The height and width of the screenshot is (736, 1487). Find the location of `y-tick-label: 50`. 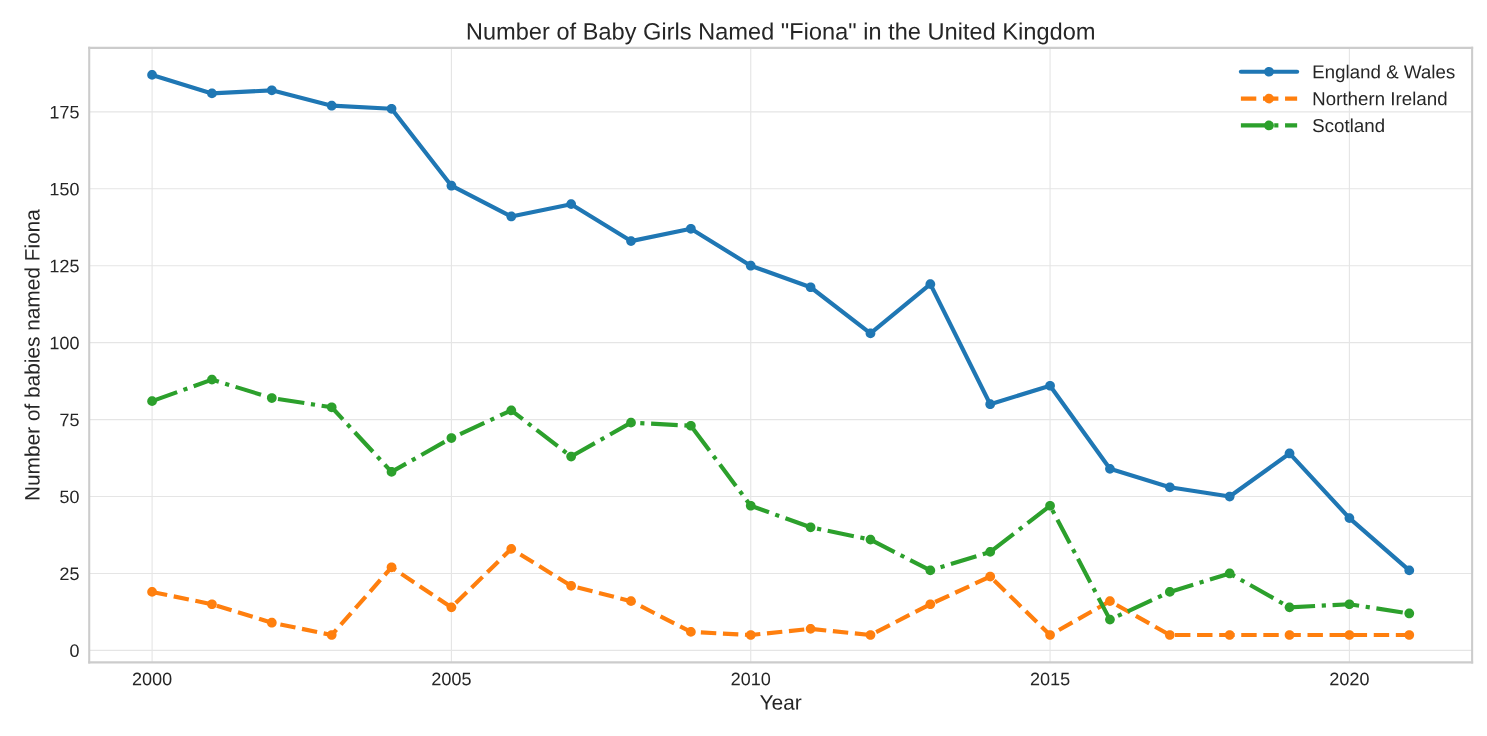

y-tick-label: 50 is located at coordinates (69, 497).